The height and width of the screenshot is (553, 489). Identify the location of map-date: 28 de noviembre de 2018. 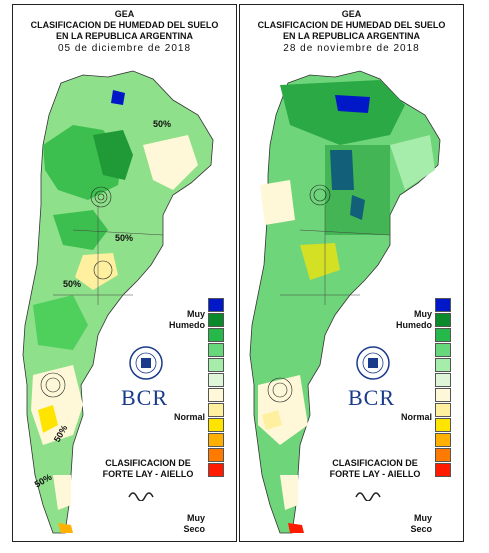
(351, 48).